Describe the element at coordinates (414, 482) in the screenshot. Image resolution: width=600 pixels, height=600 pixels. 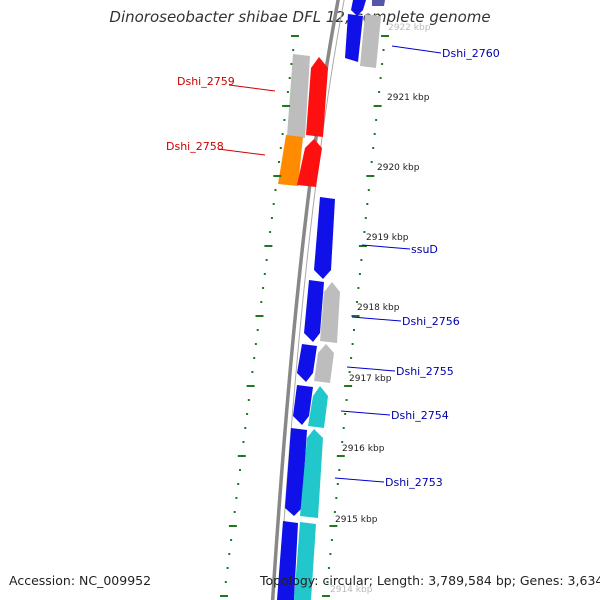
I see `gene-label-dshi-2753: Dshi_2753` at that location.